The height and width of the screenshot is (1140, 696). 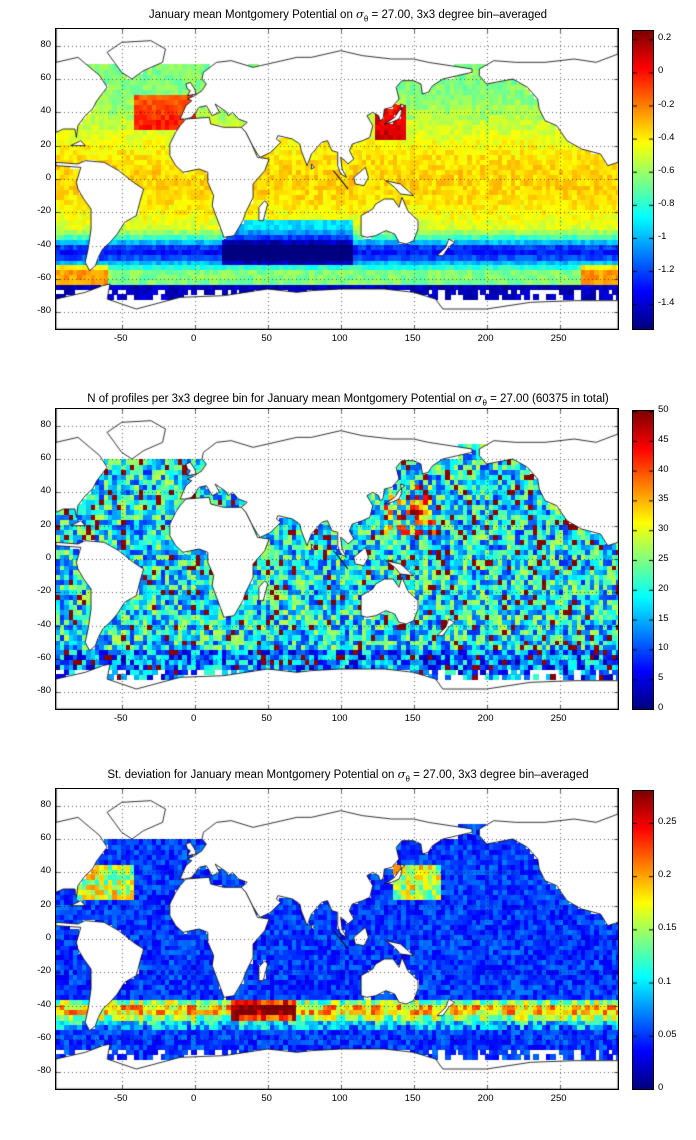 I want to click on colorbar-tick-label: 0.2, so click(x=665, y=38).